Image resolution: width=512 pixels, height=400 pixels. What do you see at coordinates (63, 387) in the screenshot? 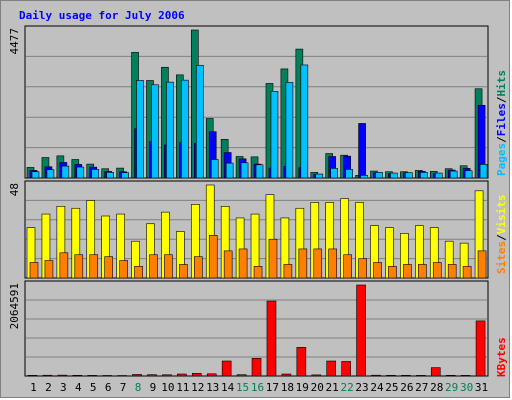
I see `x-tick-label: 3` at bounding box center [63, 387].